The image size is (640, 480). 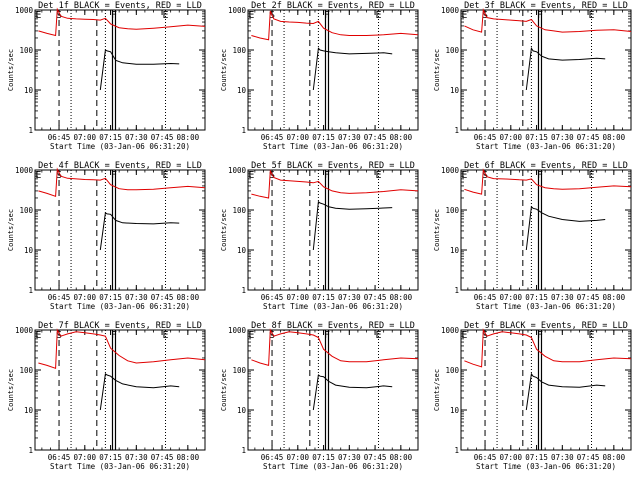 What do you see at coordinates (546, 326) in the screenshot?
I see `chart-title: Det 9f BLACK = Events, RED = LLD` at bounding box center [546, 326].